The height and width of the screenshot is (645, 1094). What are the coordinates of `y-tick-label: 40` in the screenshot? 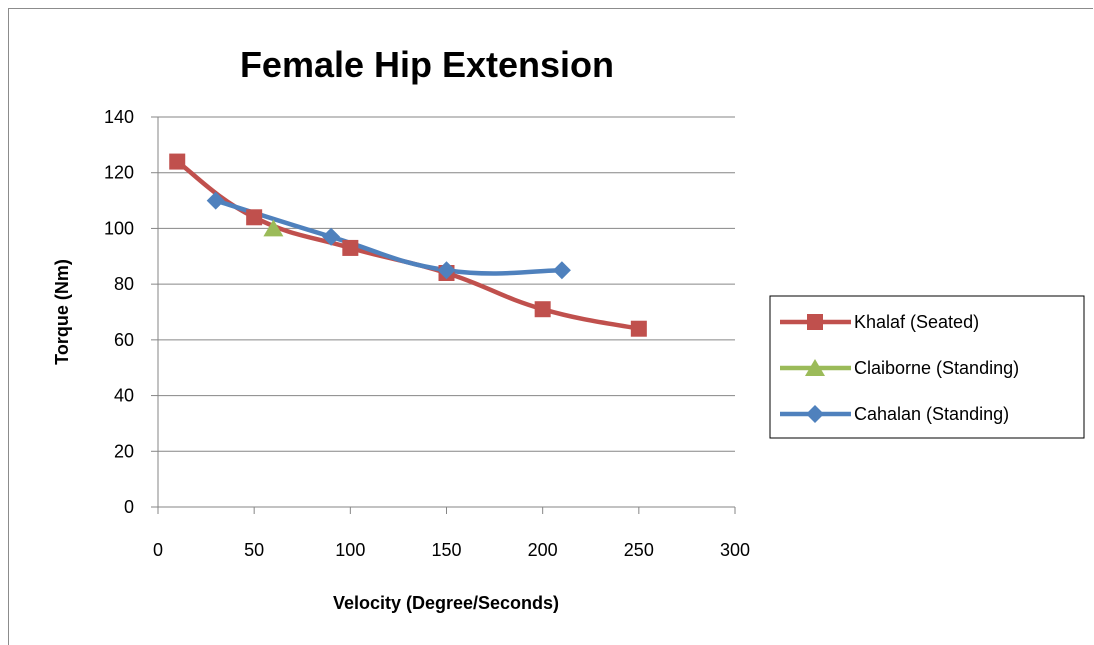 It's located at (124, 396).